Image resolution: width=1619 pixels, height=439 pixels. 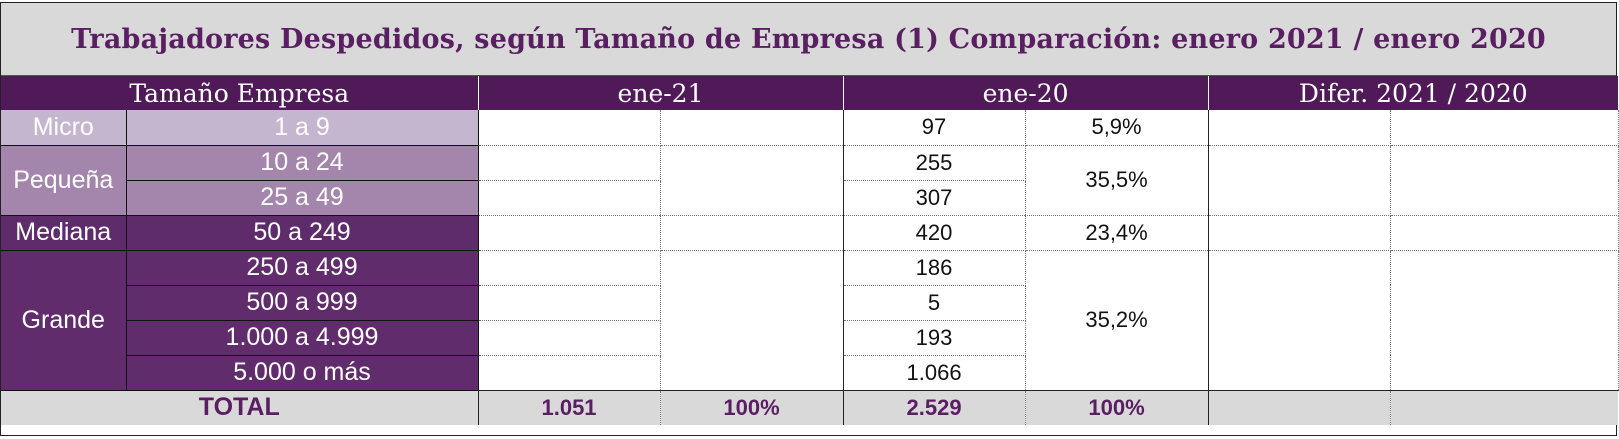 What do you see at coordinates (1299, 407) in the screenshot?
I see `total-difer-value` at bounding box center [1299, 407].